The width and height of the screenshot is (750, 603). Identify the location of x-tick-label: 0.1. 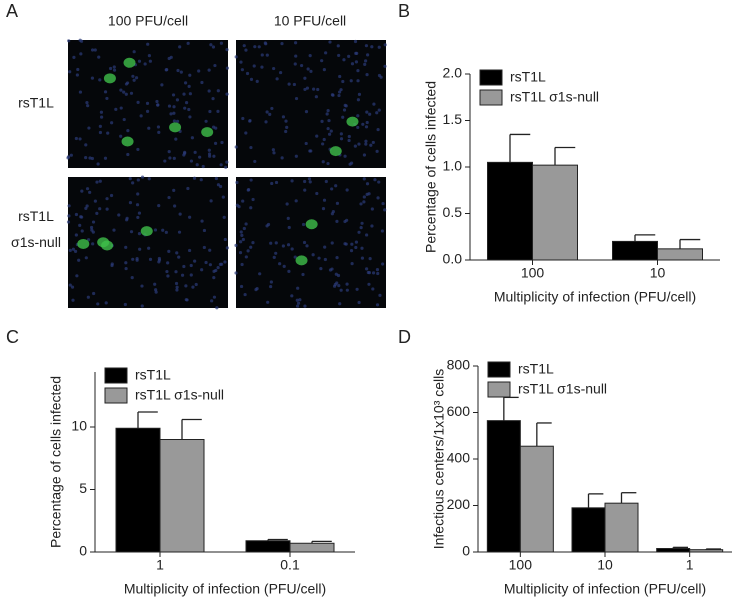
(290, 565).